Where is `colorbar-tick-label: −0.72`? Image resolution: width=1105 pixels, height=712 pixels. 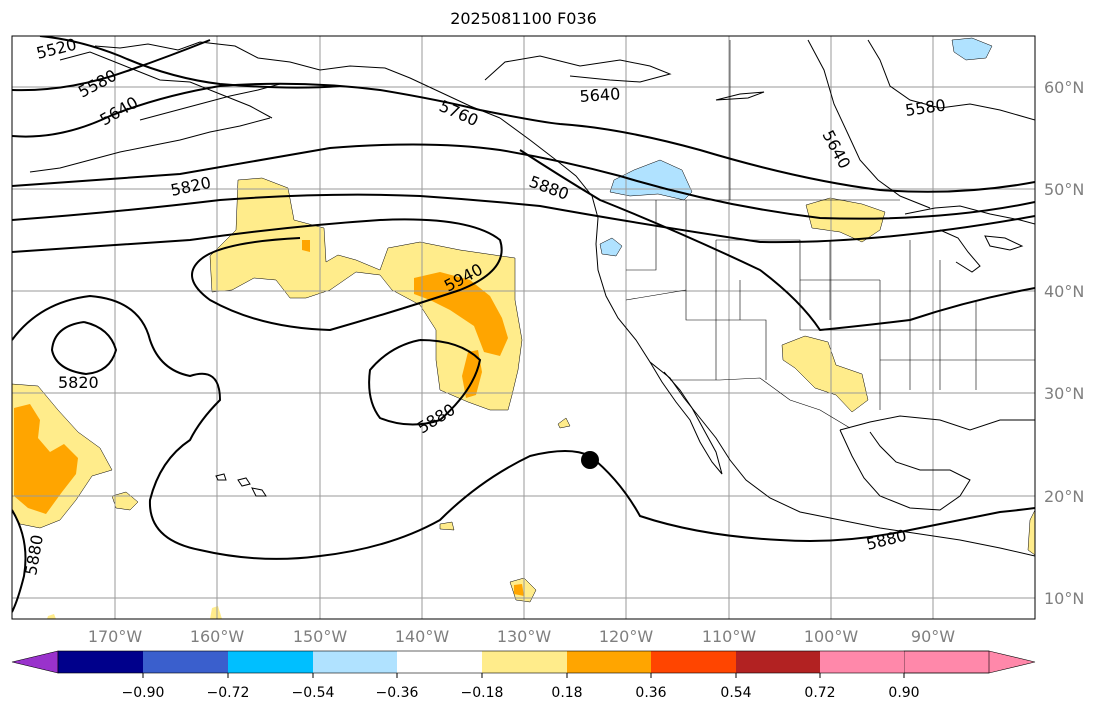 colorbar-tick-label: −0.72 is located at coordinates (228, 693).